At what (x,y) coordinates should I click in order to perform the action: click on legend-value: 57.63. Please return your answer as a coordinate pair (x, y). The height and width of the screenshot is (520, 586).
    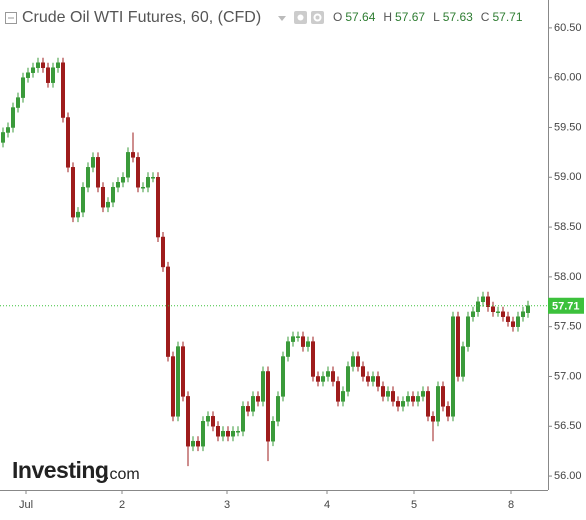
    Looking at the image, I should click on (458, 17).